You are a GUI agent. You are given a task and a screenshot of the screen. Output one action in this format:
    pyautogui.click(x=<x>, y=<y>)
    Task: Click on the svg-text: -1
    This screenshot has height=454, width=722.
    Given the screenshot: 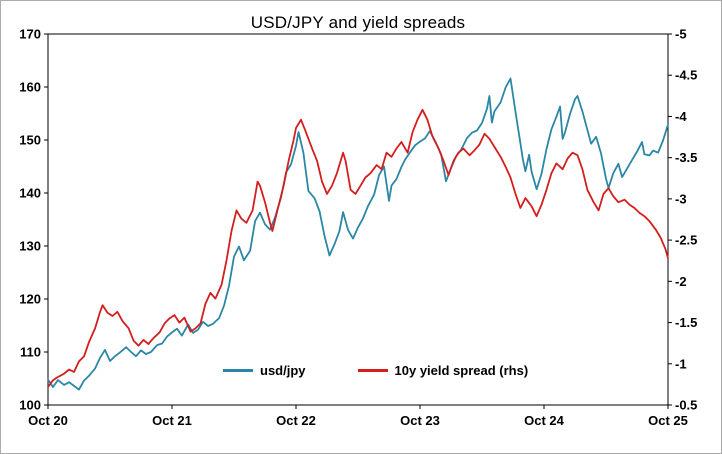 What is the action you would take?
    pyautogui.click(x=681, y=363)
    